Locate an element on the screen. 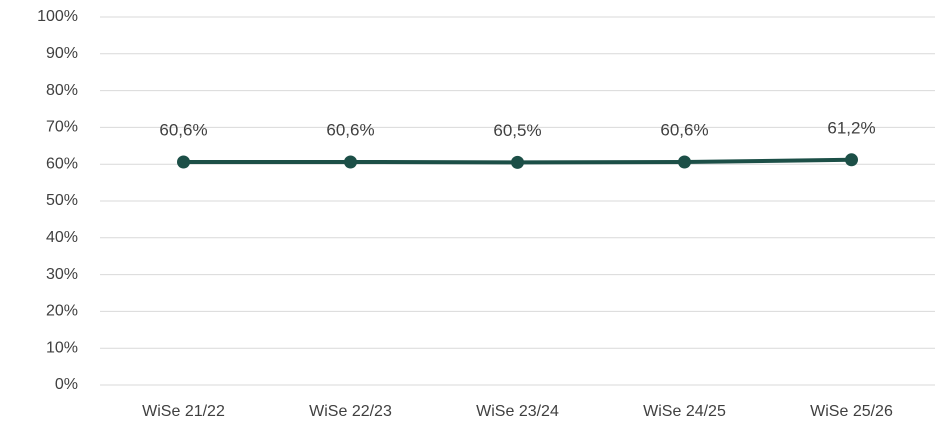  y-tick-label: 30% is located at coordinates (62, 274).